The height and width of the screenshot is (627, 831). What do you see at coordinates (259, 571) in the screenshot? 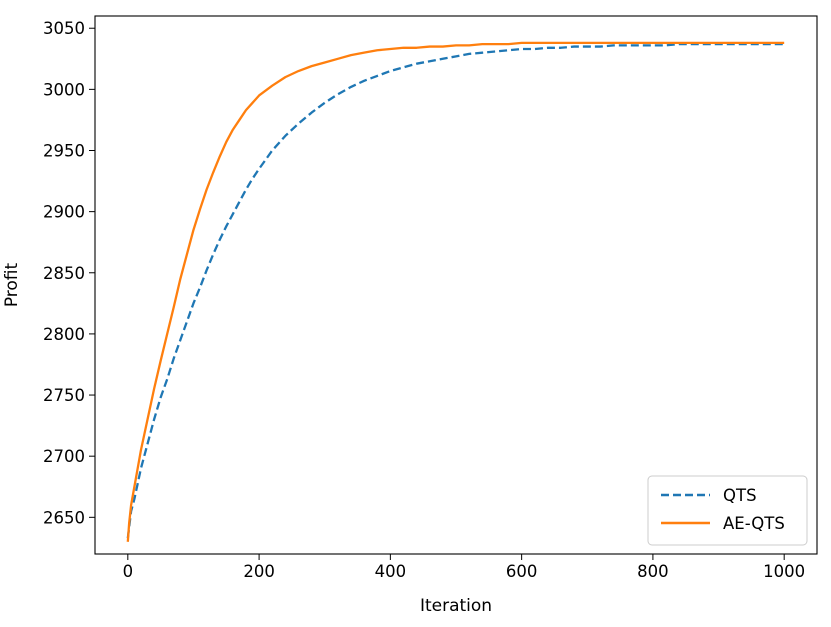
I see `x-tick-label: 200` at bounding box center [259, 571].